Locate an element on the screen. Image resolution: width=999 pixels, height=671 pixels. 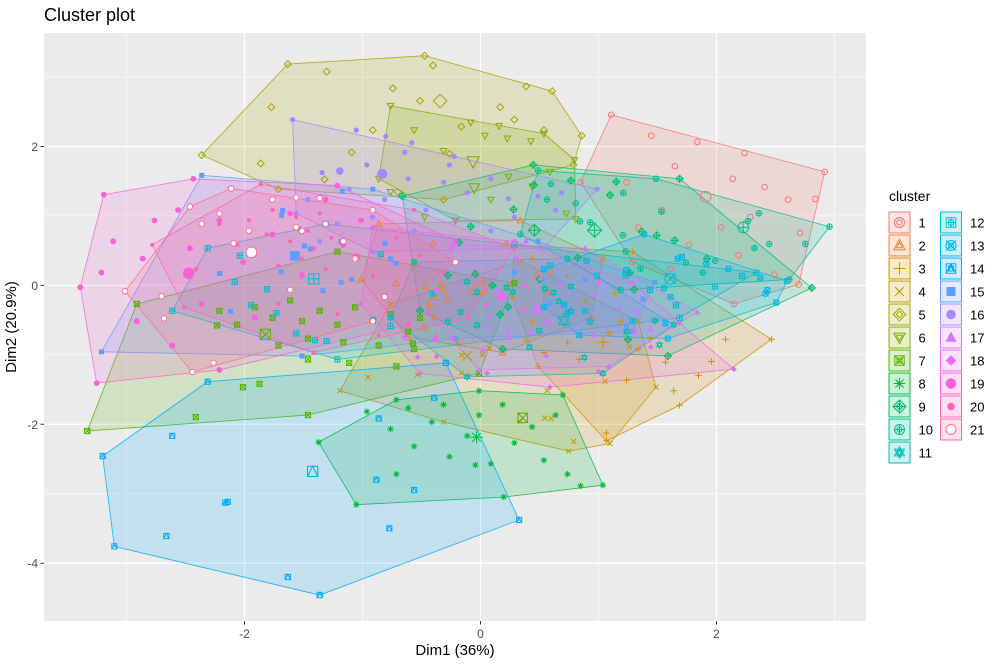
svg-text: 21 is located at coordinates (977, 430).